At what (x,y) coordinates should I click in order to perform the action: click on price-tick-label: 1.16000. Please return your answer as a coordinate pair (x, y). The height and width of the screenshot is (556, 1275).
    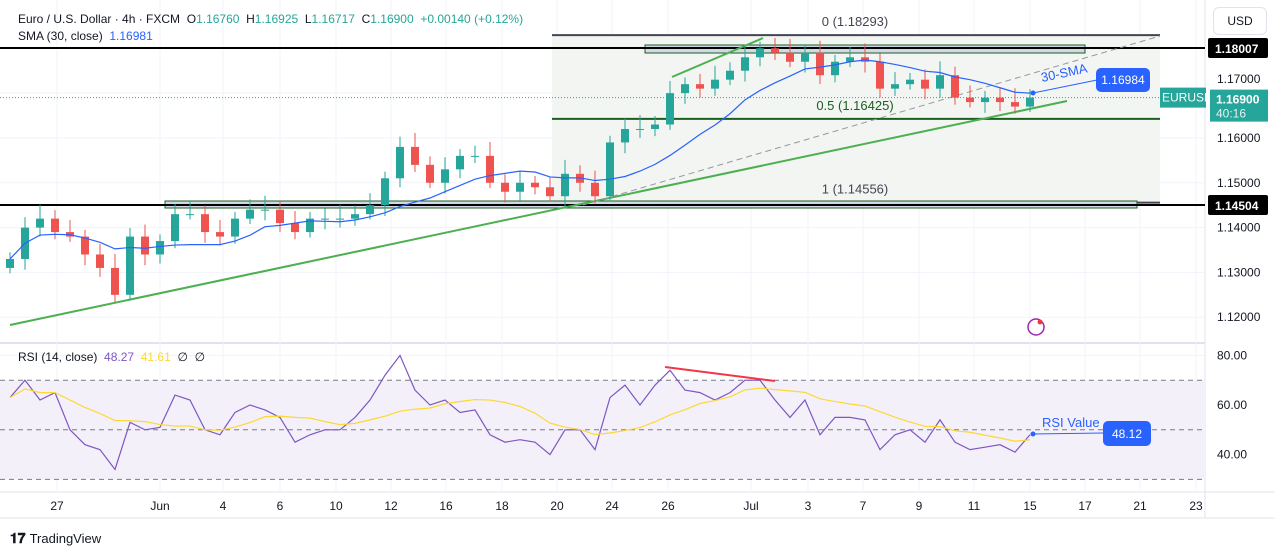
    Looking at the image, I should click on (1239, 138).